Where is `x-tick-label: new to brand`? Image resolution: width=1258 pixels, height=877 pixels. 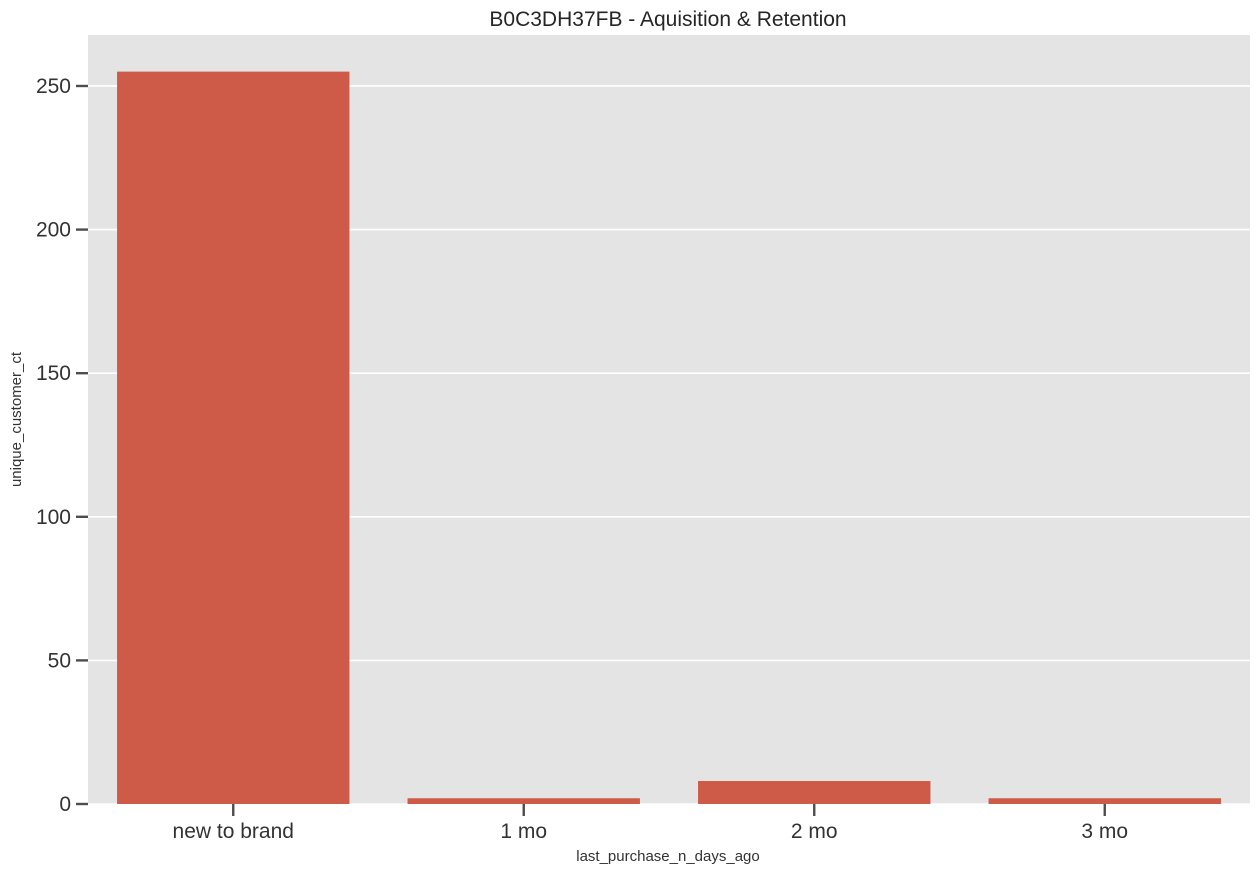 x-tick-label: new to brand is located at coordinates (233, 831).